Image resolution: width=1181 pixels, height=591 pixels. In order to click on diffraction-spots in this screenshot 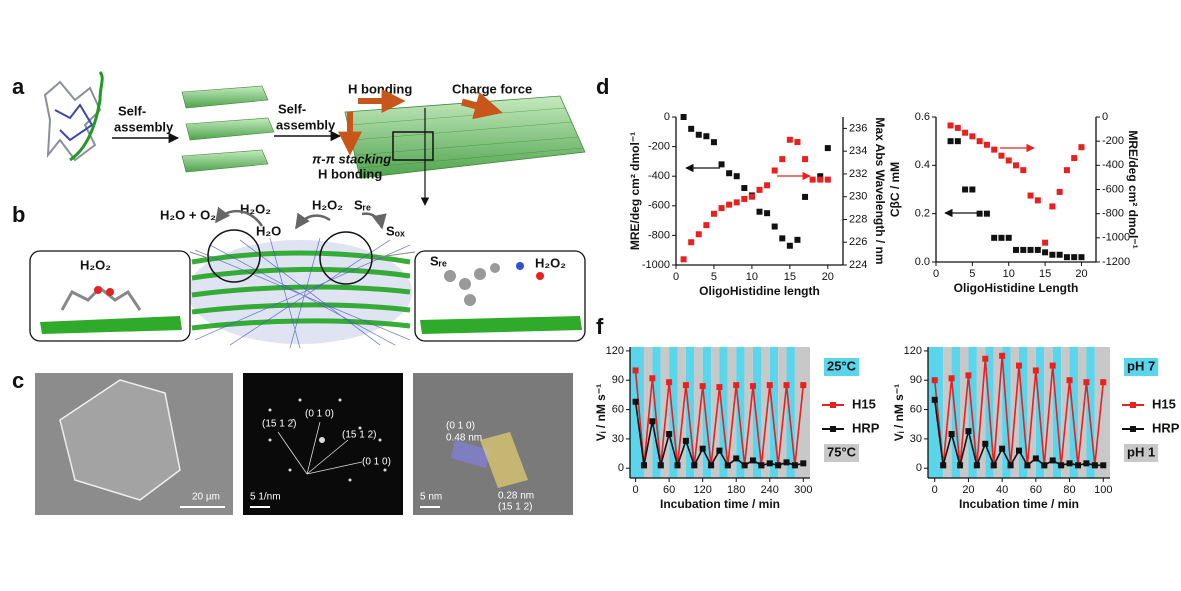, I will do `click(327, 440)`.